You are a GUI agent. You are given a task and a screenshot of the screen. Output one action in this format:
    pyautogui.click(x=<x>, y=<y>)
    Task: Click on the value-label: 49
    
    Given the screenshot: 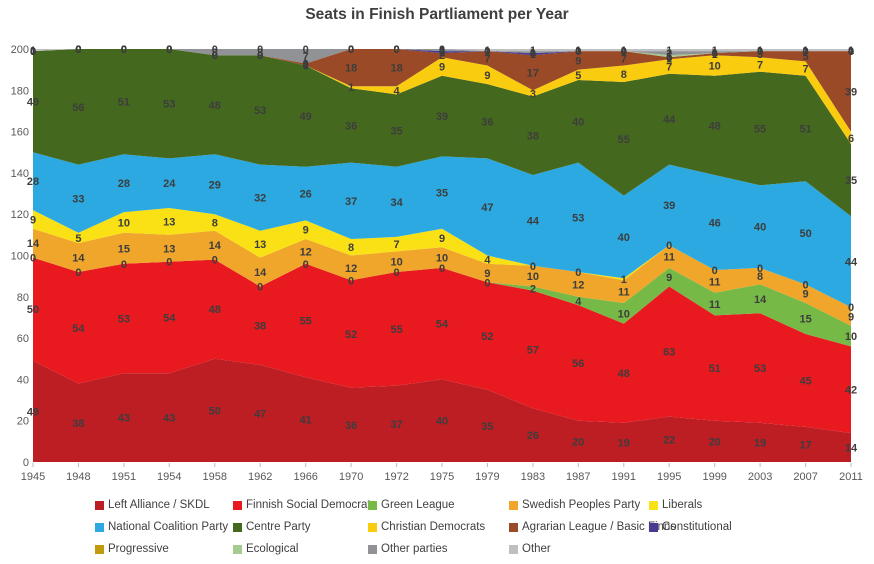 What is the action you would take?
    pyautogui.click(x=306, y=117)
    